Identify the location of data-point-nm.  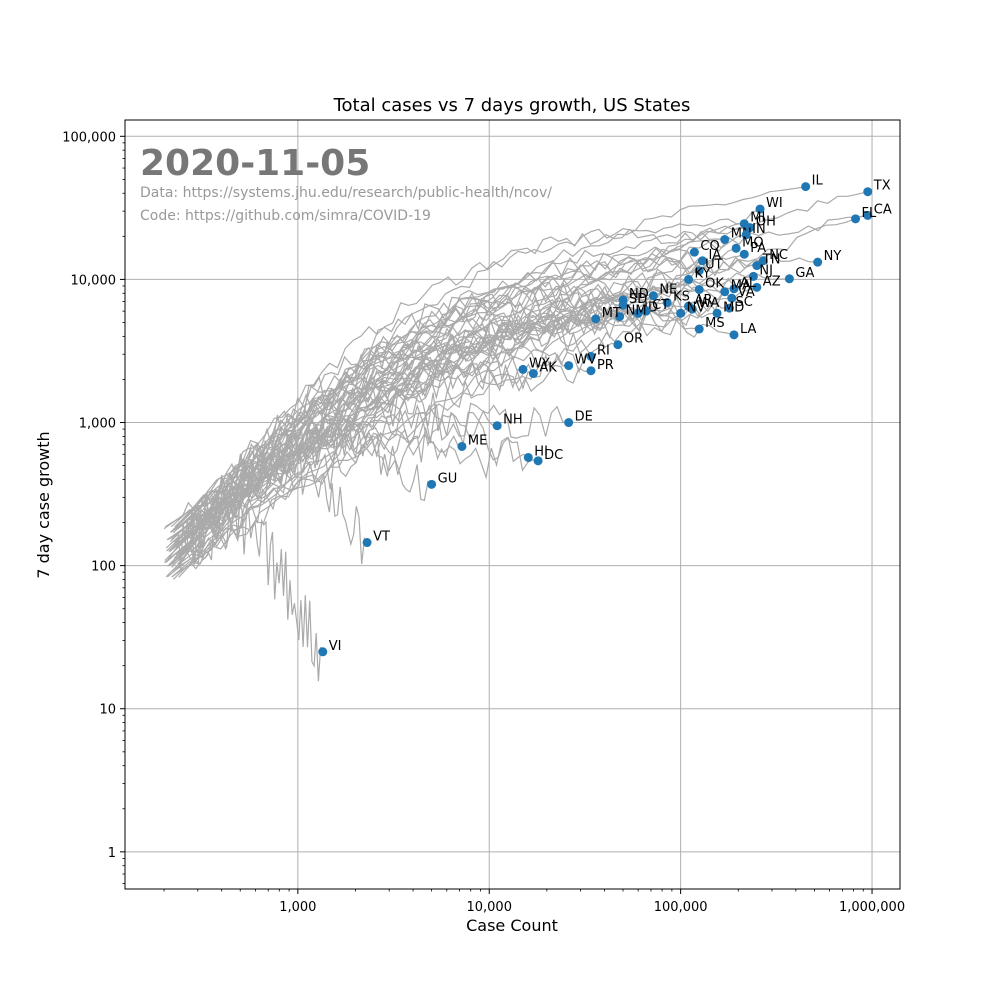
(620, 317).